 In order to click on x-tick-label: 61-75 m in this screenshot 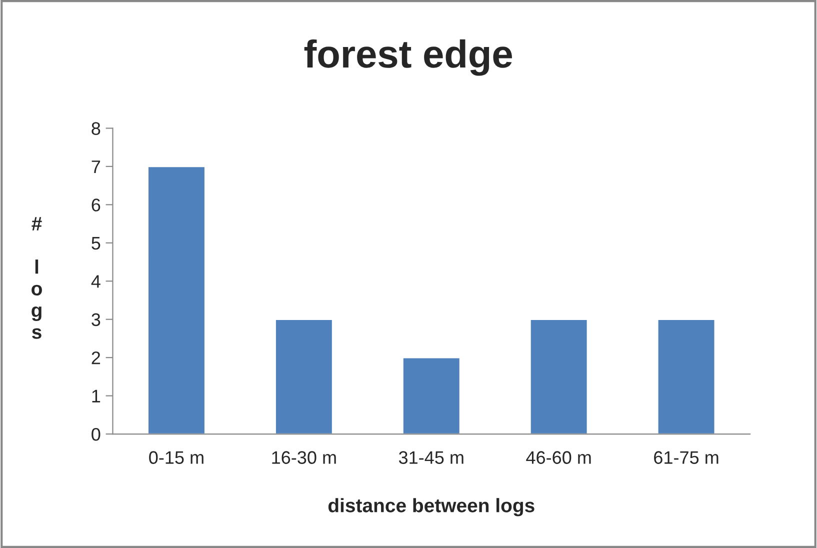, I will do `click(686, 457)`.